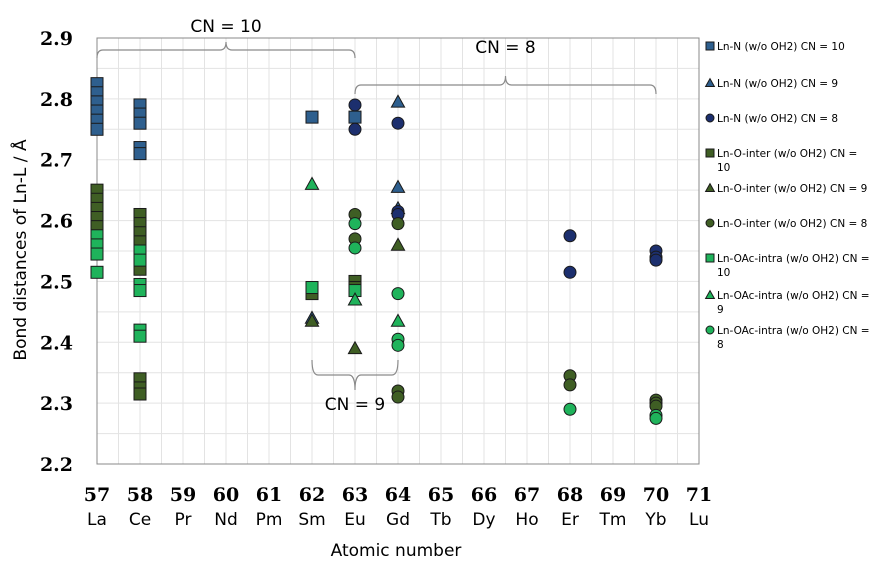 This screenshot has width=870, height=568. I want to click on x-tick-symbol: Tb, so click(440, 520).